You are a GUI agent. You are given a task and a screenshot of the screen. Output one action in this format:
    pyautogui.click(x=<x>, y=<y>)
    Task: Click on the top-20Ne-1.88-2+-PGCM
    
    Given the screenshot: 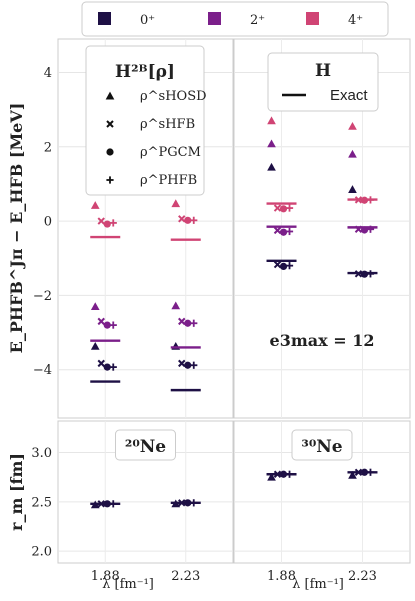 What is the action you would take?
    pyautogui.click(x=107, y=325)
    